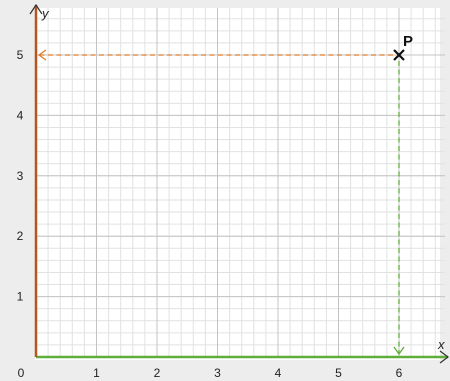  Describe the element at coordinates (20, 176) in the screenshot. I see `y-tick-label: 3` at that location.